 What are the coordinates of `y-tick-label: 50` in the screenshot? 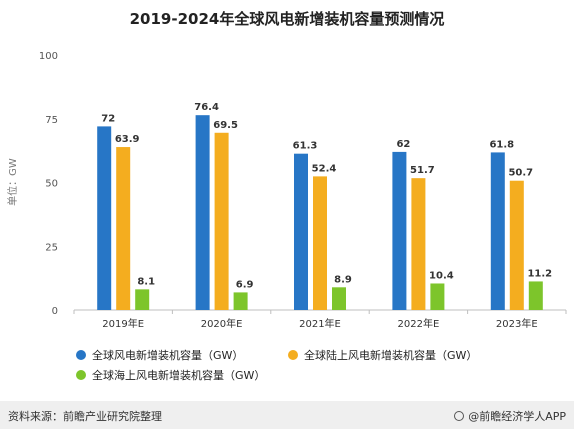 It's located at (51, 184).